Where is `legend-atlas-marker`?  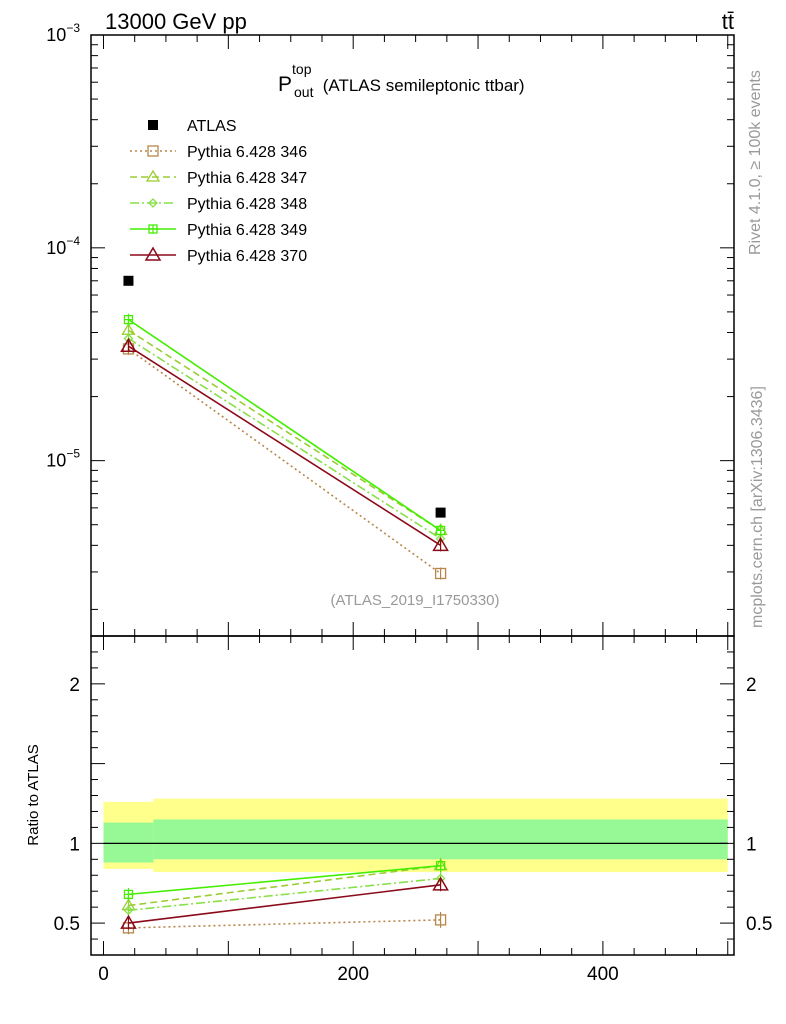 legend-atlas-marker is located at coordinates (153, 125).